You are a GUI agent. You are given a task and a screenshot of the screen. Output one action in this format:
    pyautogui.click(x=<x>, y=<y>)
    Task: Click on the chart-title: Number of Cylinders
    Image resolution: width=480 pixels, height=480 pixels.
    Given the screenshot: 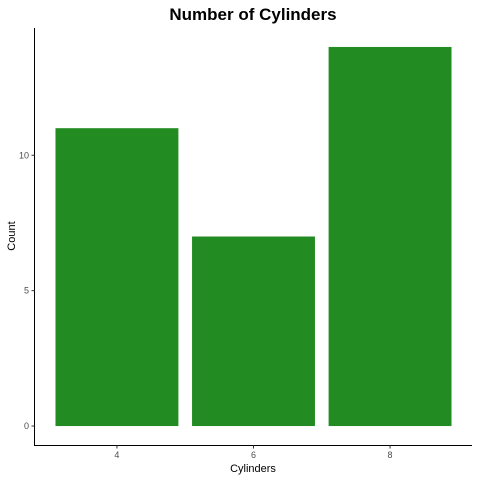 What is the action you would take?
    pyautogui.click(x=252, y=14)
    